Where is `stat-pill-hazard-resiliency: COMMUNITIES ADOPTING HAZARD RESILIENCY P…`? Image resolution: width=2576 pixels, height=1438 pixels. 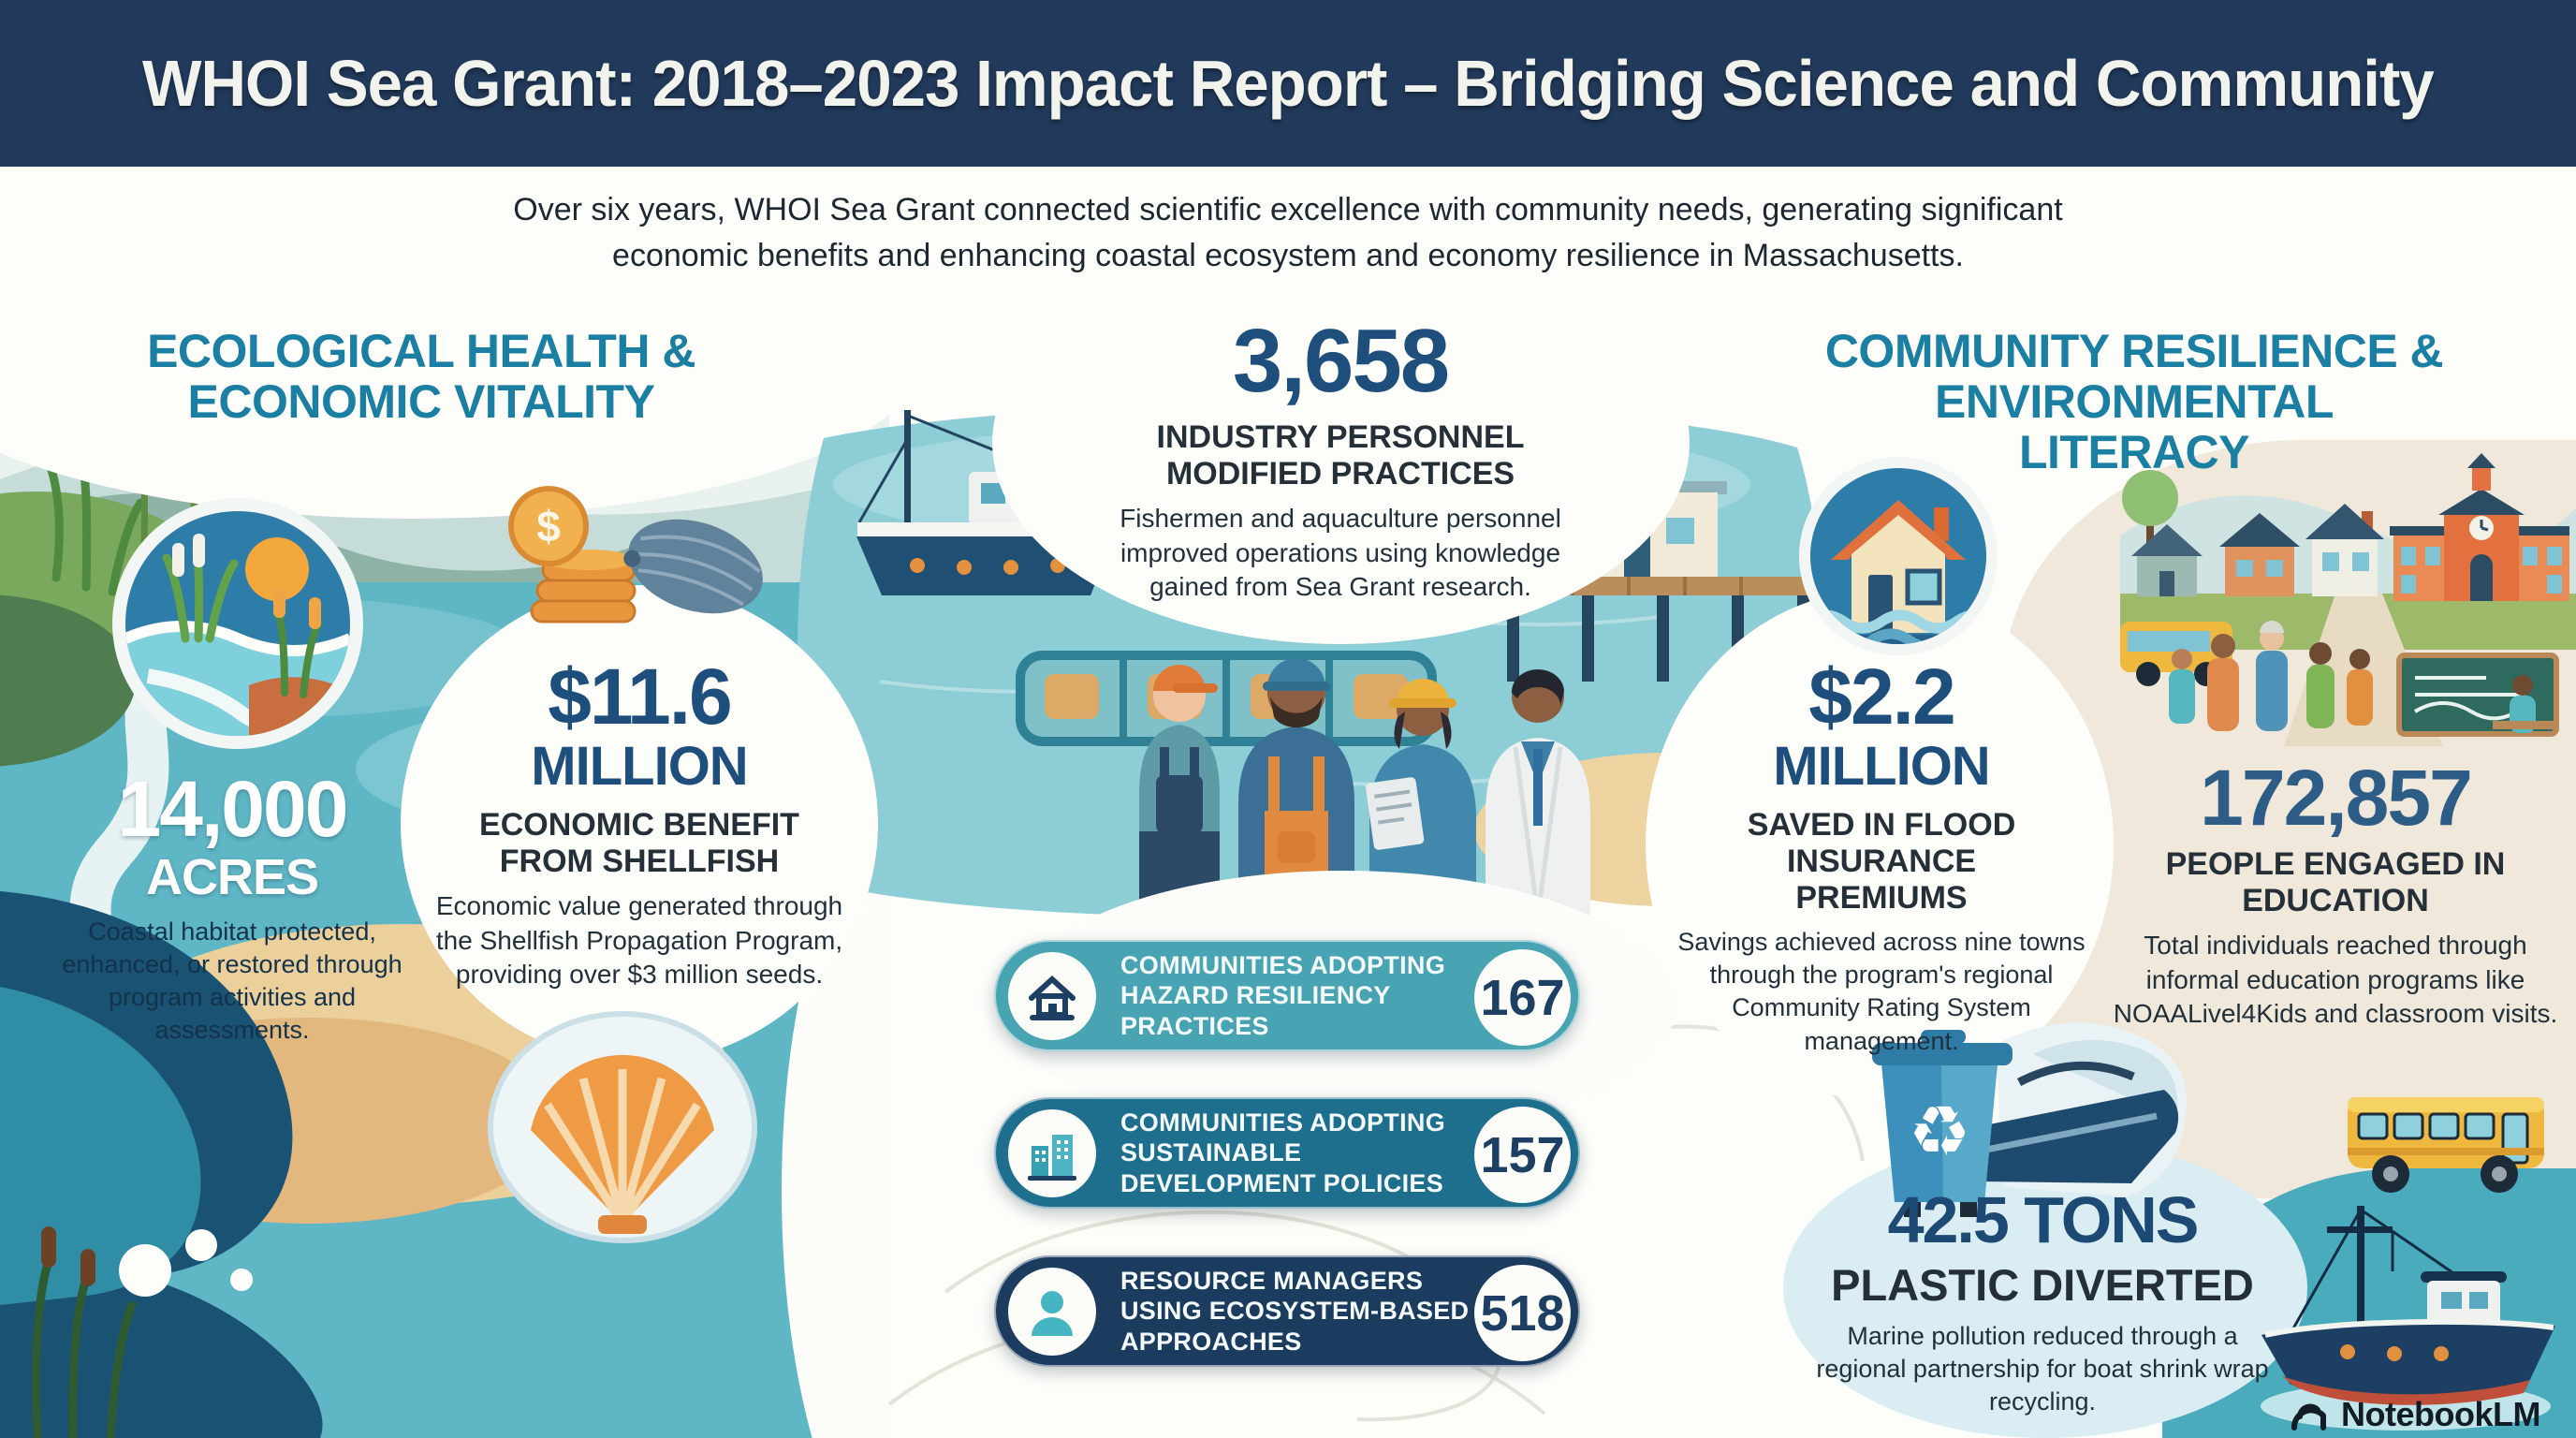 stat-pill-hazard-resiliency: COMMUNITIES ADOPTING HAZARD RESILIENCY P… is located at coordinates (1287, 995).